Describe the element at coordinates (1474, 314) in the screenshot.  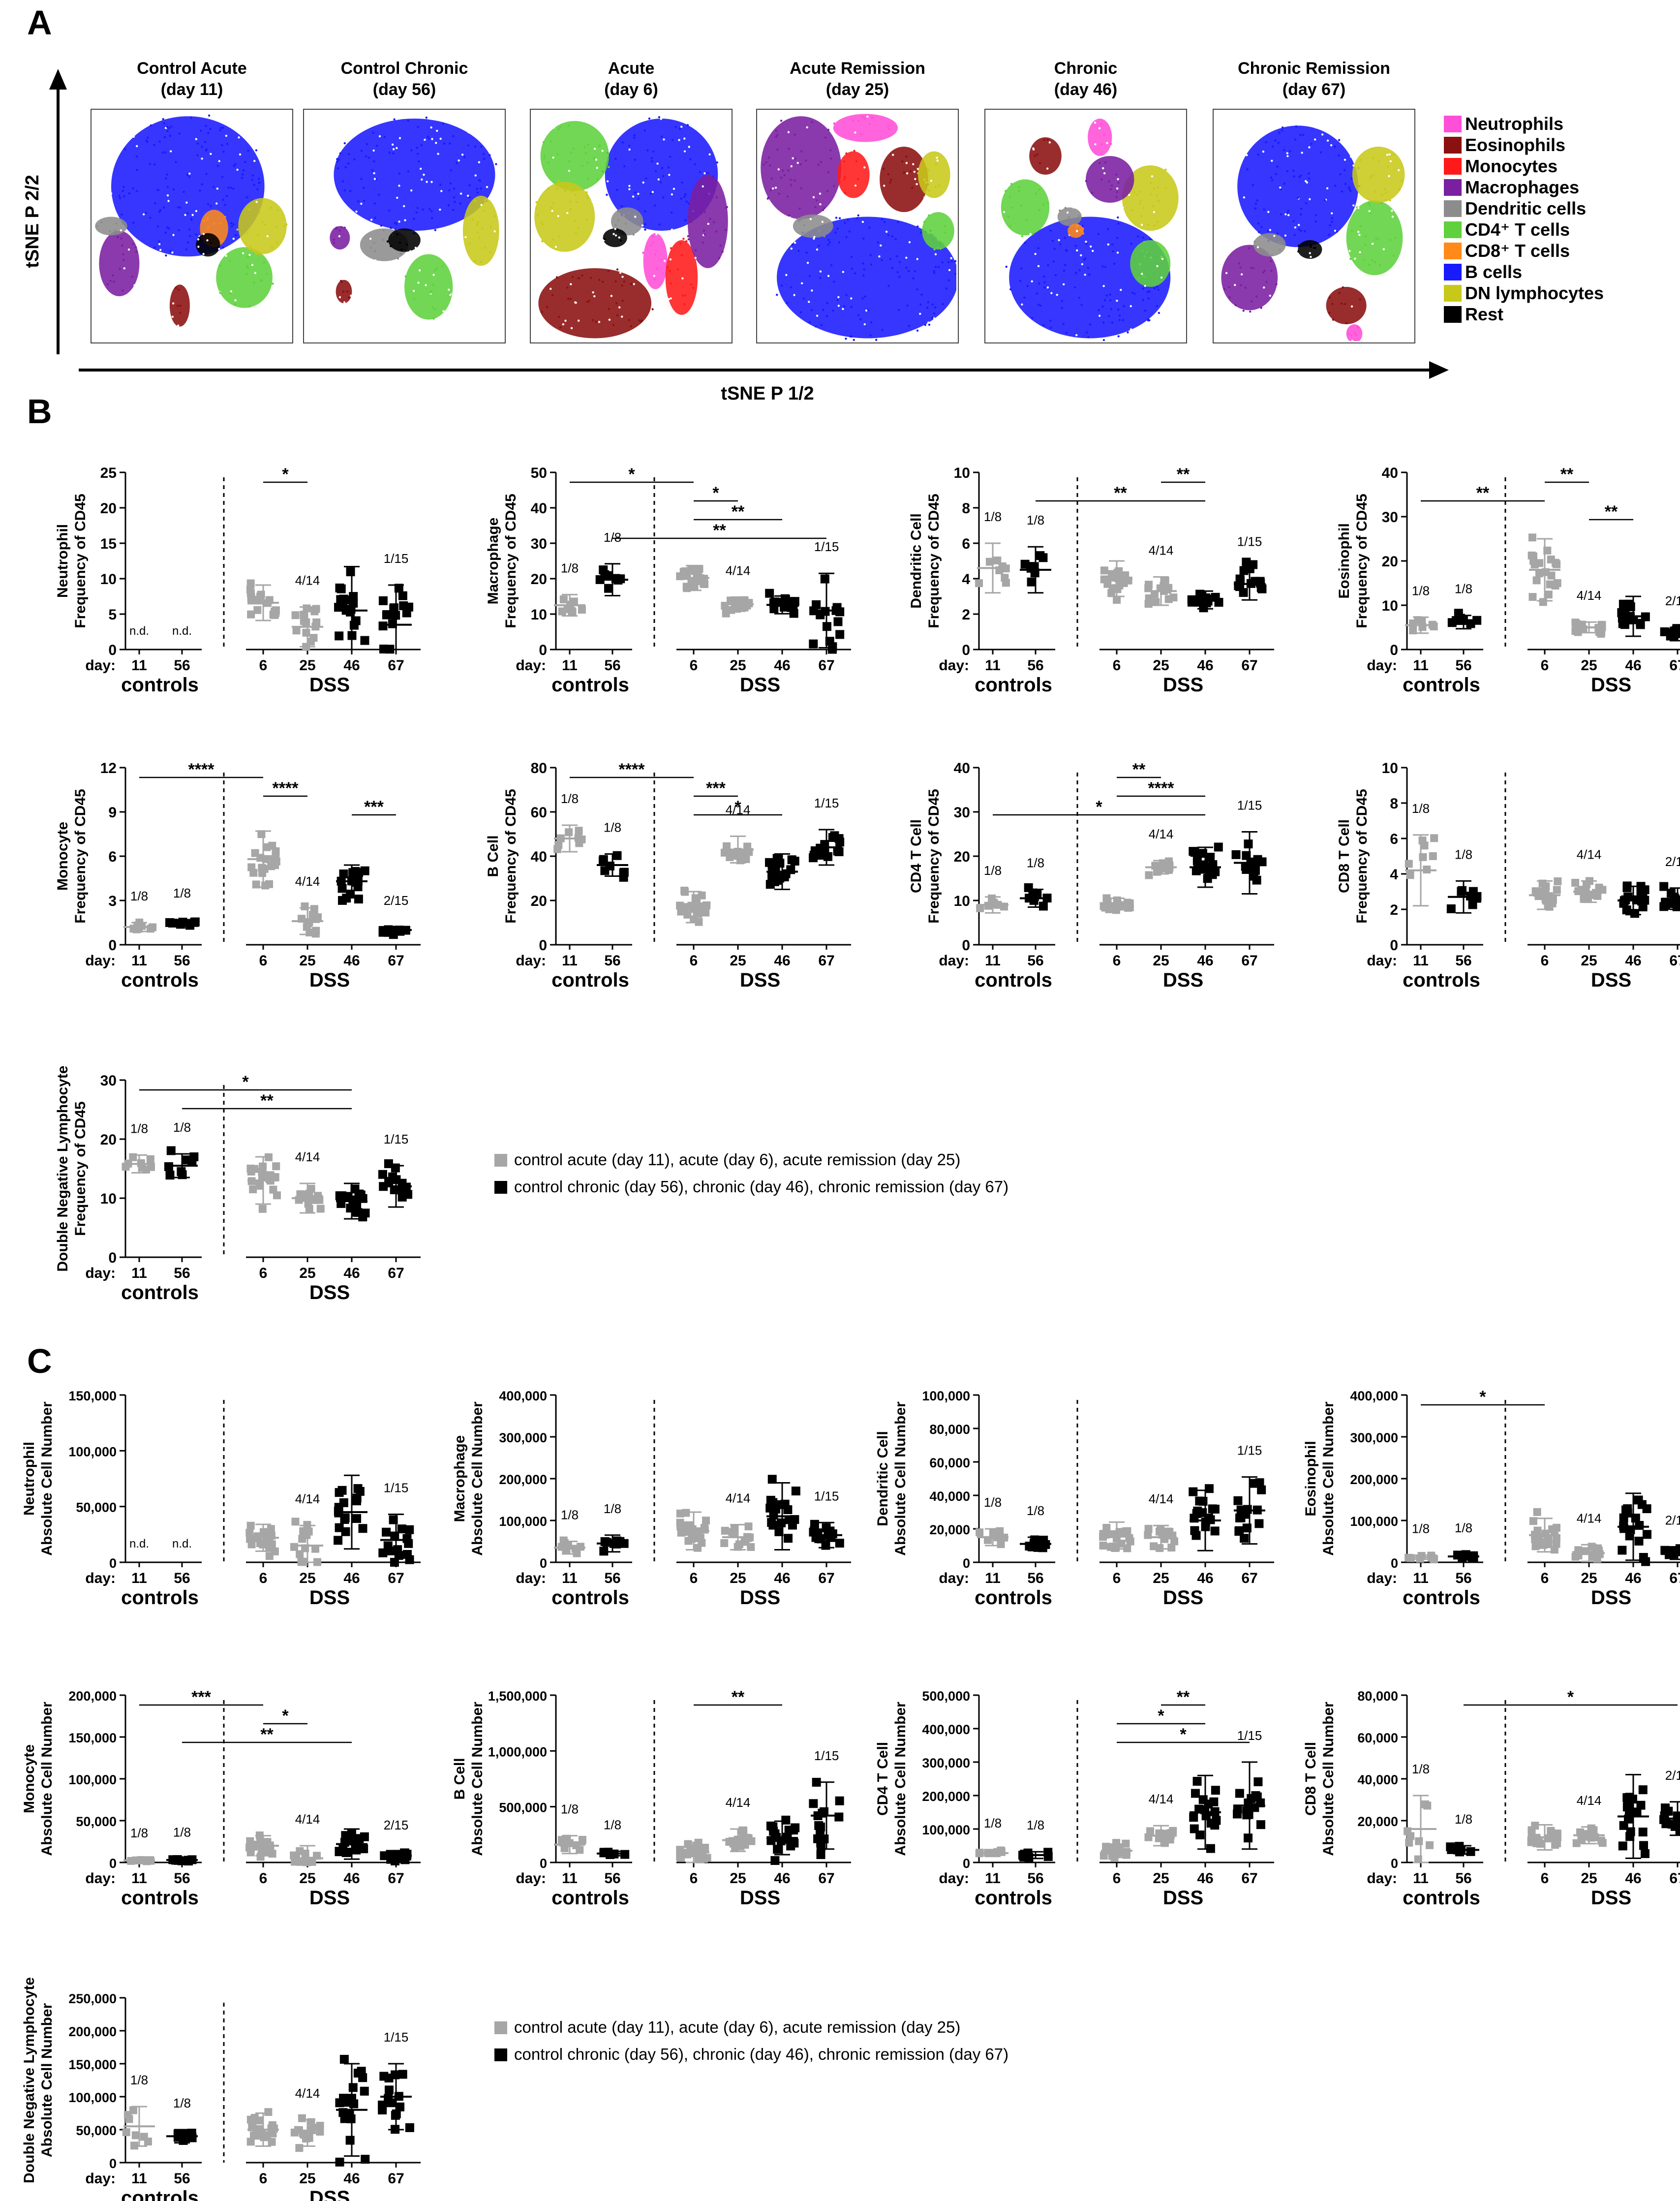
I see `tsne-legend-item: Rest` at that location.